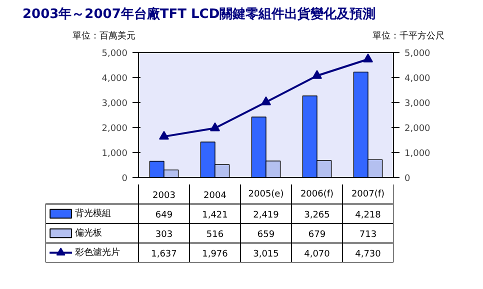  I want to click on y-tick-label: 0, so click(125, 179).